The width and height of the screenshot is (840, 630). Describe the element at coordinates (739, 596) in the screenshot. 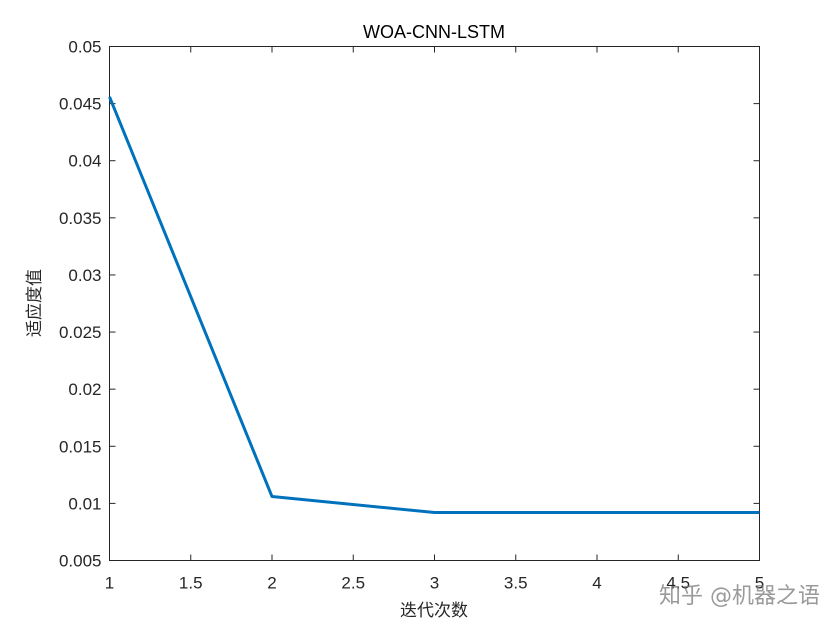

I see `watermark-text: 知乎 @机器之语` at that location.